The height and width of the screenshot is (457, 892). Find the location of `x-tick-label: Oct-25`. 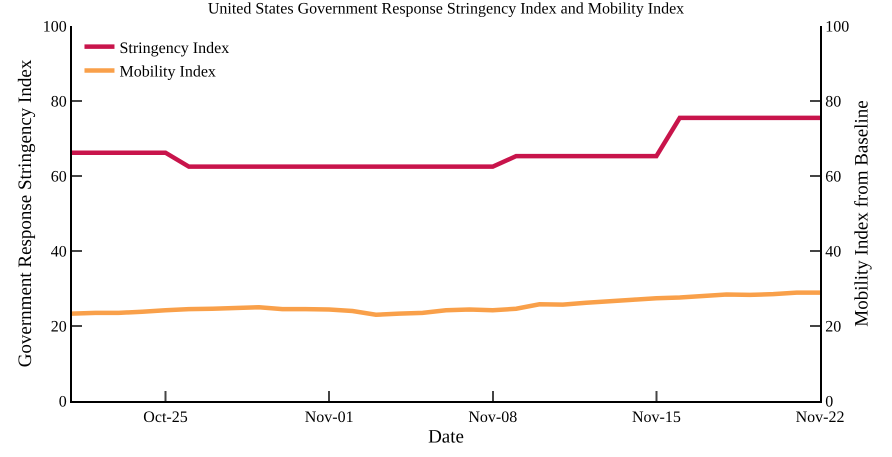

x-tick-label: Oct-25 is located at coordinates (165, 417).